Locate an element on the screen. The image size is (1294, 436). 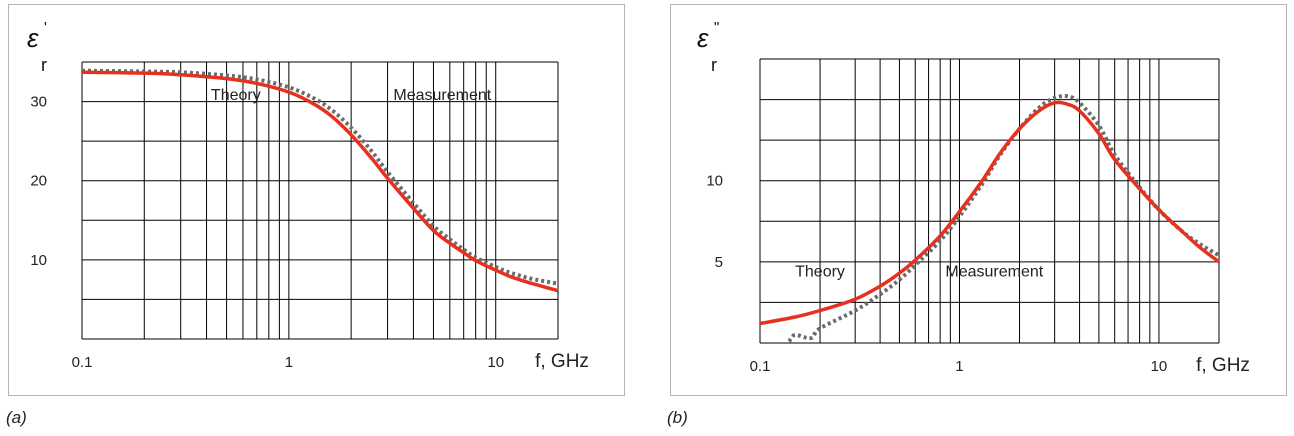
y-axis-label-prime: ' is located at coordinates (45, 27).